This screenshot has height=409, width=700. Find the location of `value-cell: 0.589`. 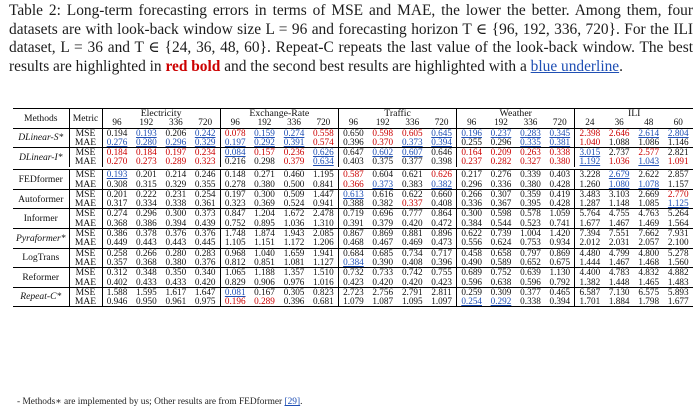

value-cell: 0.589 is located at coordinates (501, 262).